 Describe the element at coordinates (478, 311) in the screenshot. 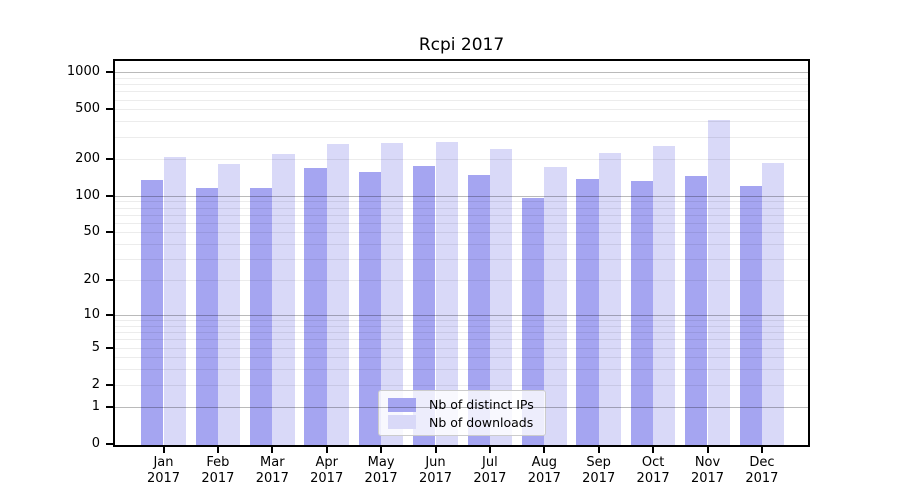

I see `bar-distinct-ips-jul` at that location.